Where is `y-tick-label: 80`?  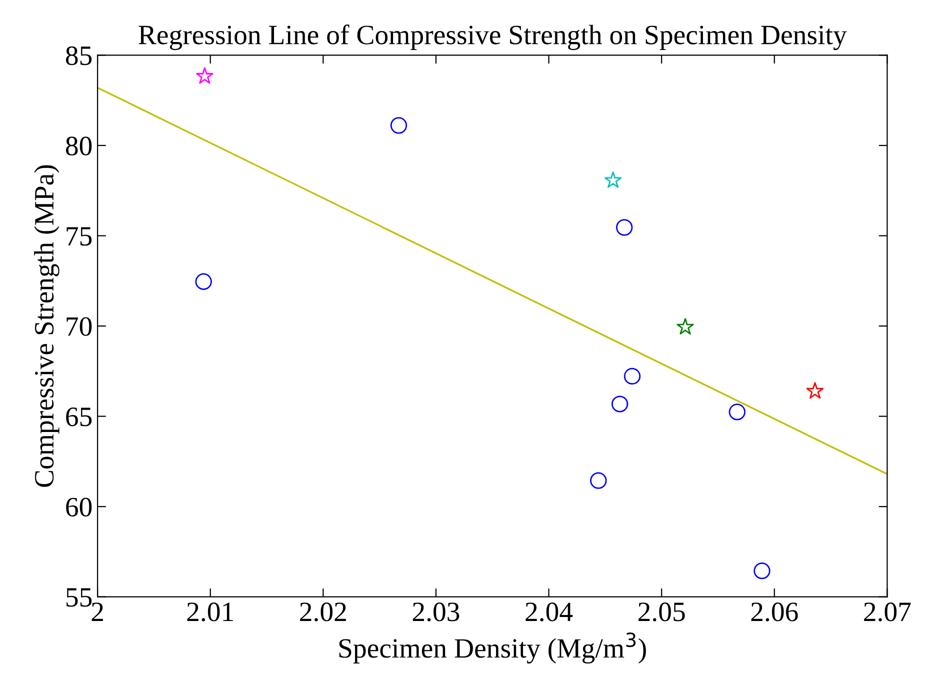
y-tick-label: 80 is located at coordinates (79, 146).